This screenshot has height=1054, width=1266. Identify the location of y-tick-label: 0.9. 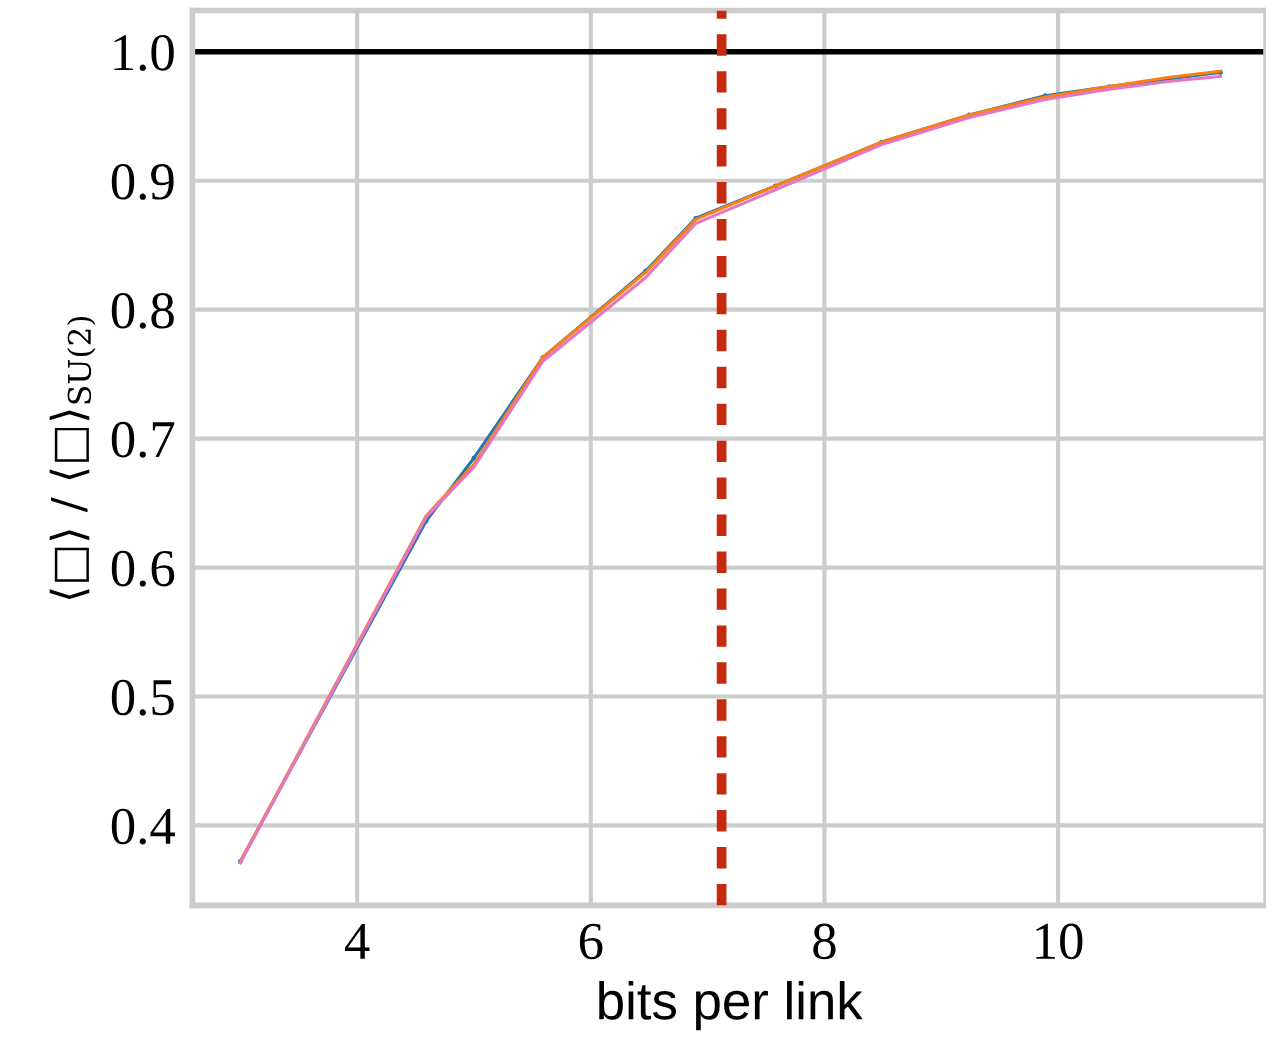
(142, 181).